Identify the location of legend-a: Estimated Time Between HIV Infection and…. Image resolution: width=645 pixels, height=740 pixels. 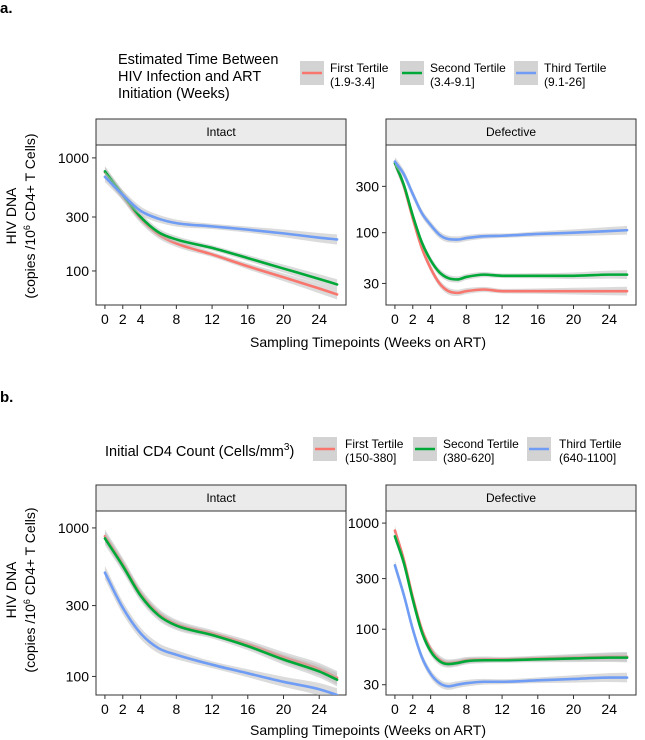
(362, 77).